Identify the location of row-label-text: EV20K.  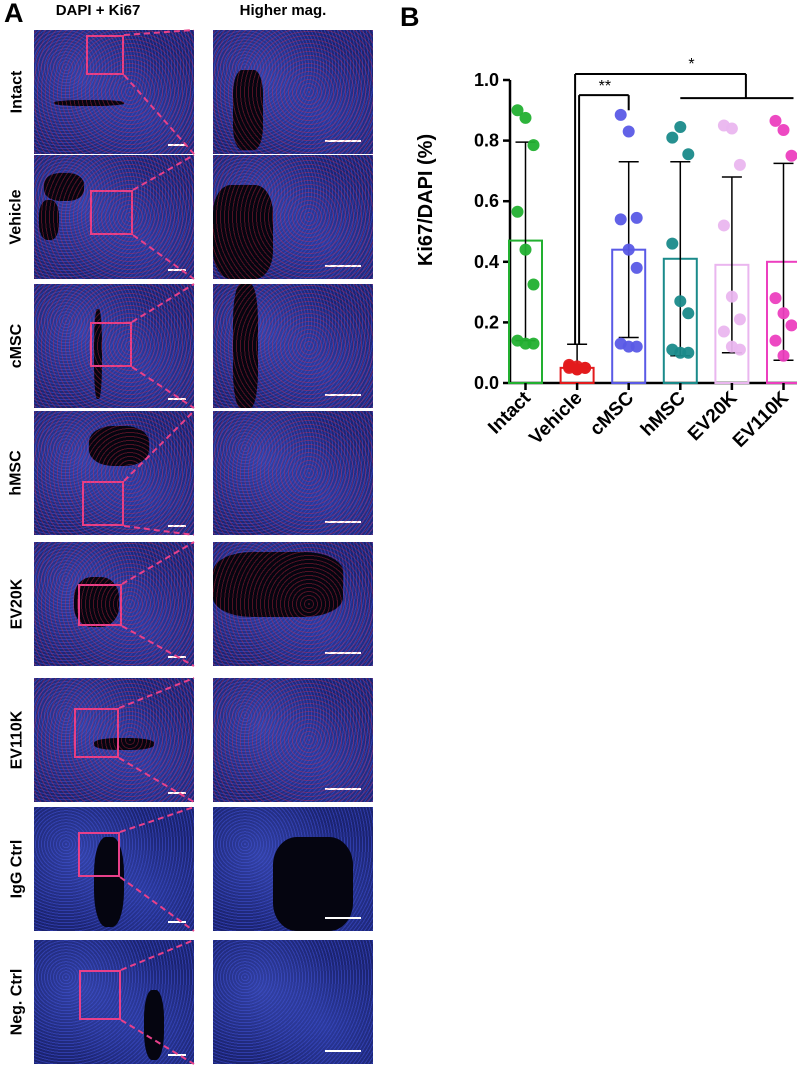
(17, 604).